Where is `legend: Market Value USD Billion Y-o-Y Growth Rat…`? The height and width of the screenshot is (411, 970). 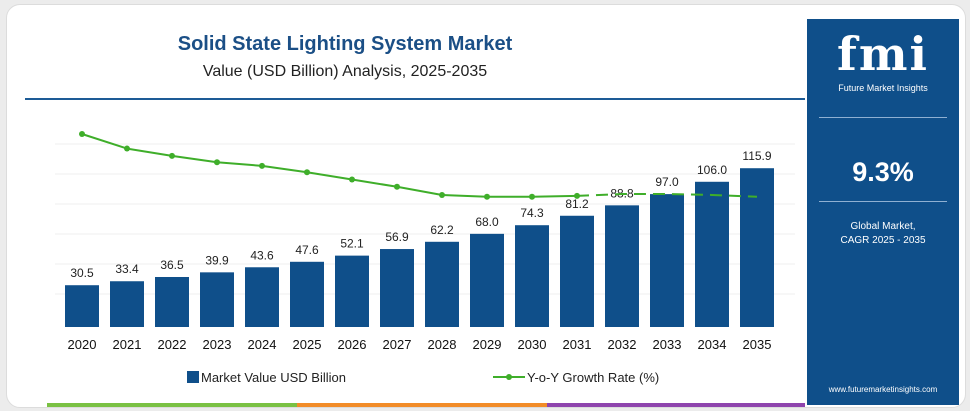
legend: Market Value USD Billion Y-o-Y Growth Rat… is located at coordinates (423, 377).